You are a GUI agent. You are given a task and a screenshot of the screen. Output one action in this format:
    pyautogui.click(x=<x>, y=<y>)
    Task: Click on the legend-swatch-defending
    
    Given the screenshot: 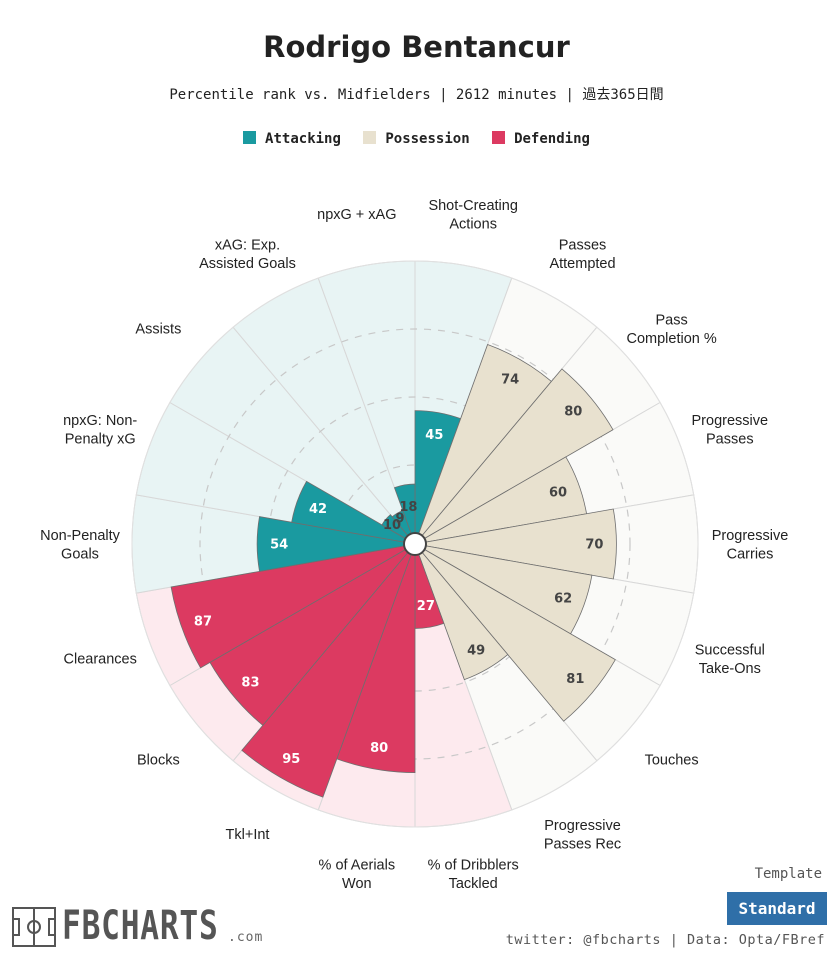 What is the action you would take?
    pyautogui.click(x=499, y=137)
    